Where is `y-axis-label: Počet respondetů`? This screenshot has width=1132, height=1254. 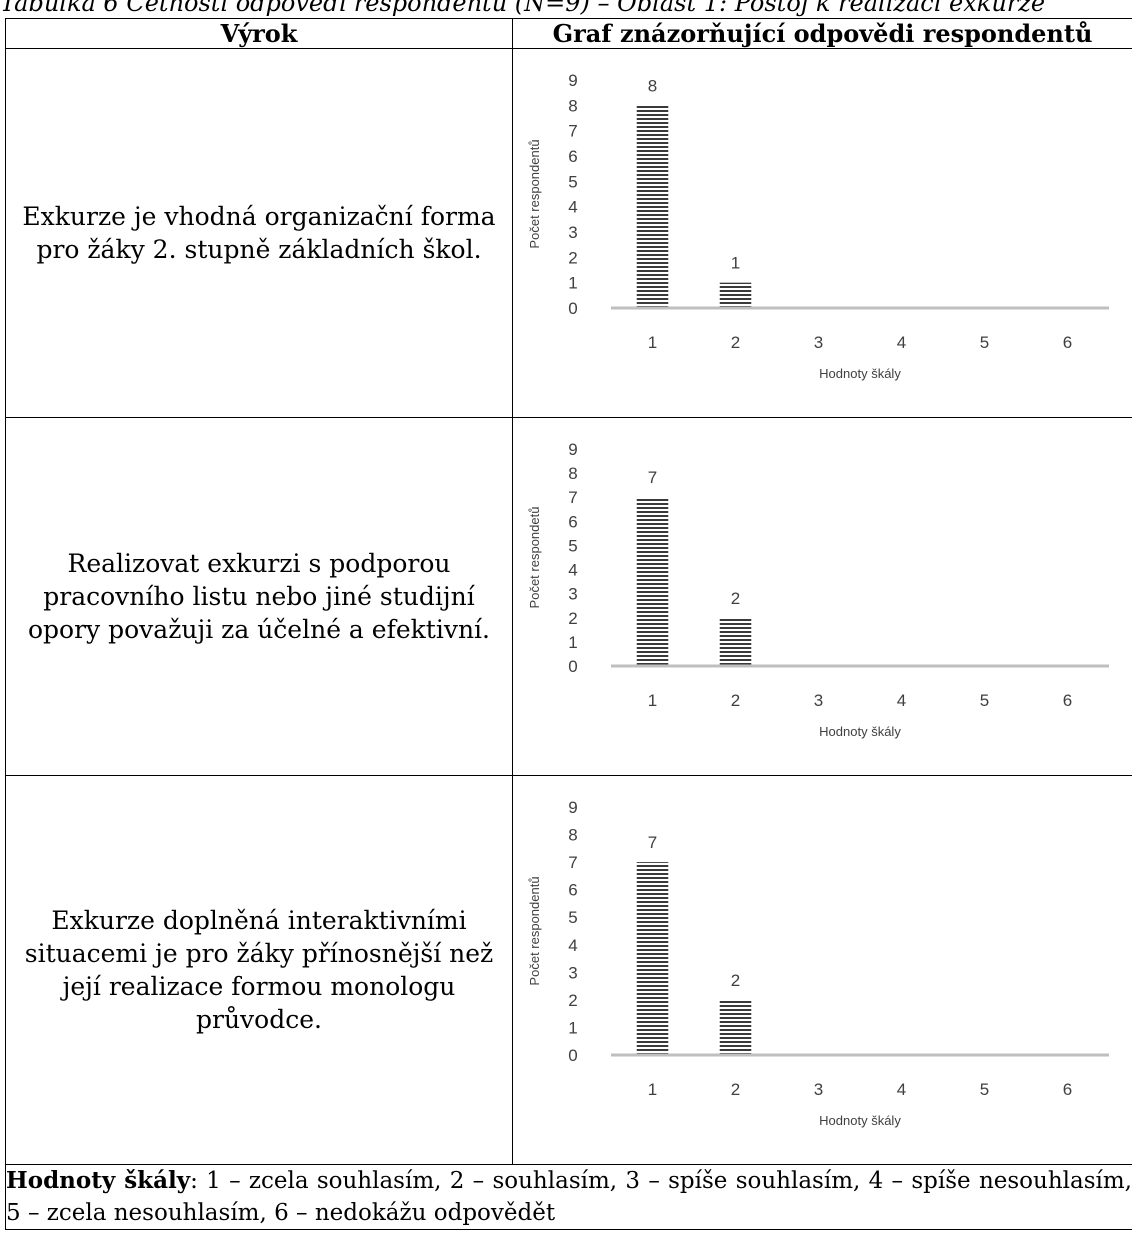 y-axis-label: Počet respondetů is located at coordinates (534, 558).